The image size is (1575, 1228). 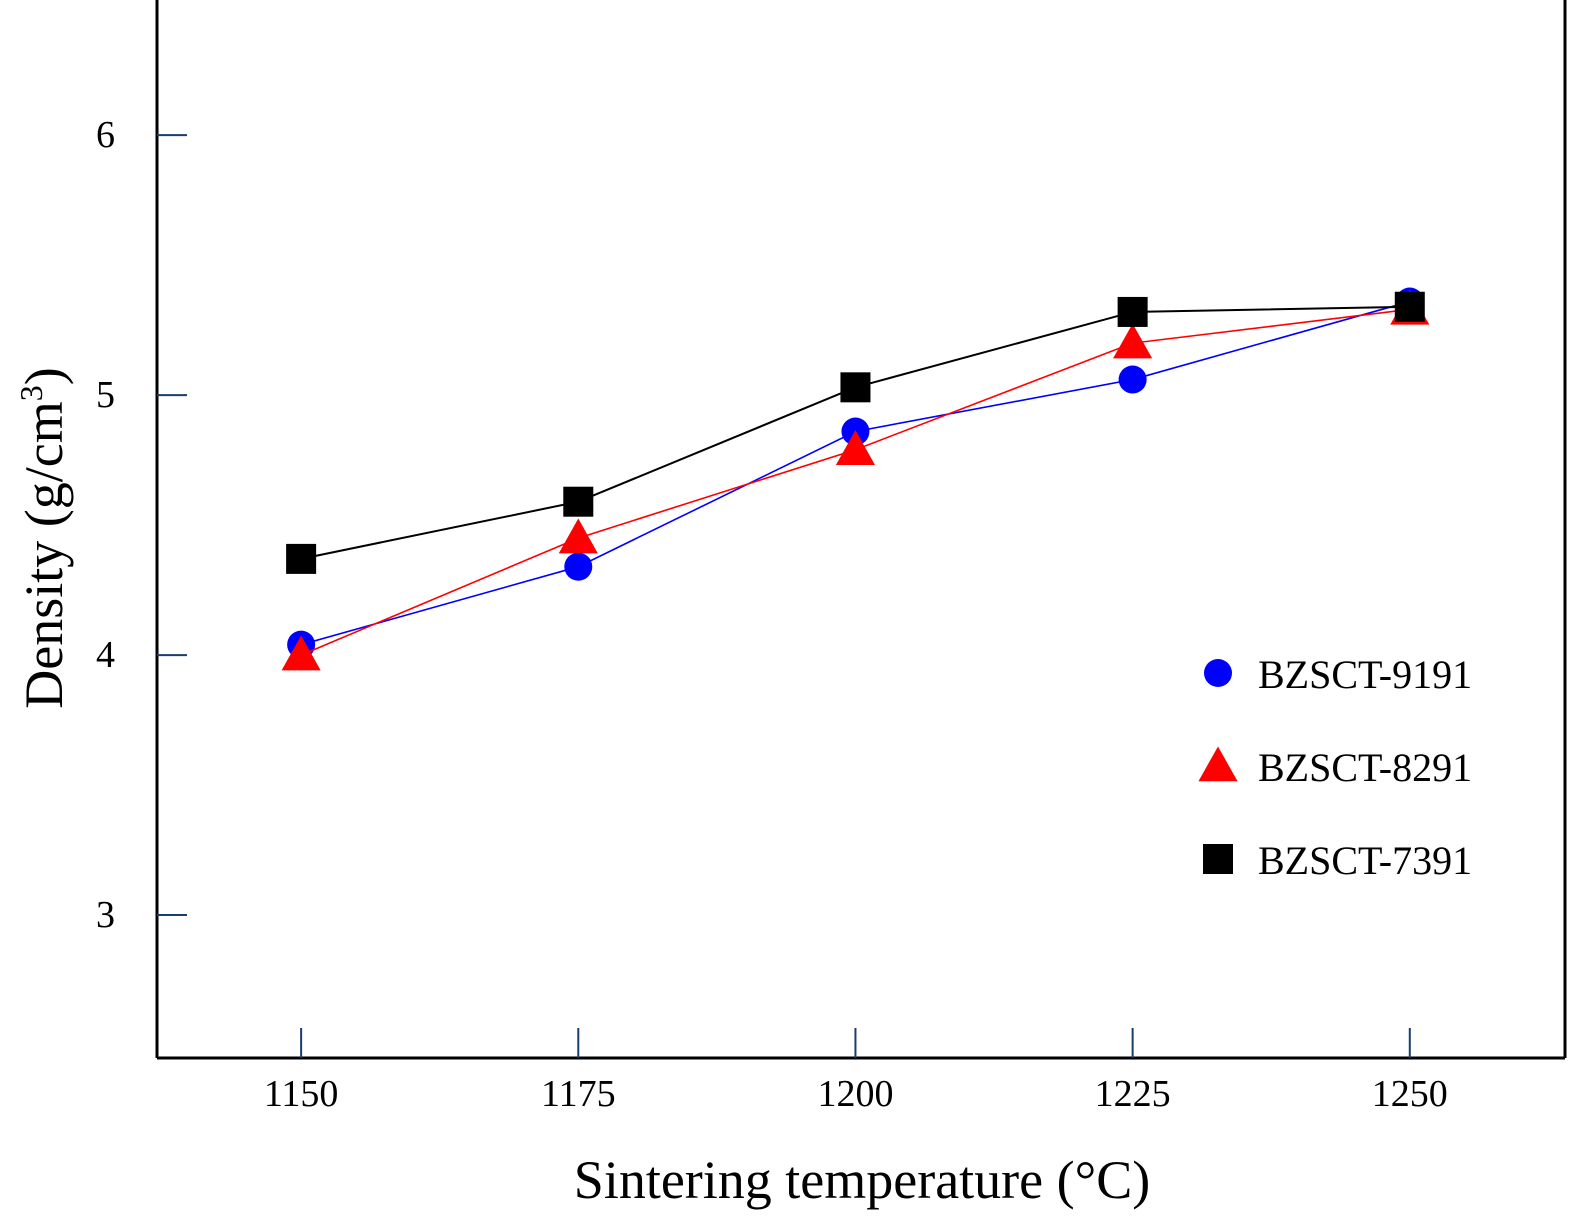 I want to click on legend-item-BZSCT-9191: BZSCT-9191, so click(x=1338, y=674).